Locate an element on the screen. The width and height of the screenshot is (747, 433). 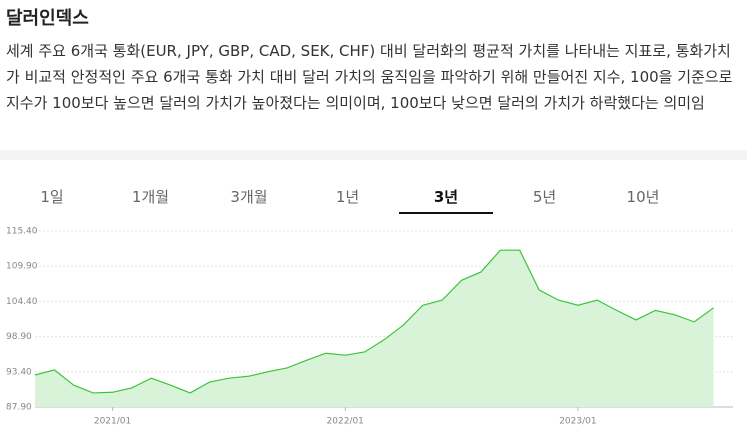
period-tab: 1일 is located at coordinates (52, 197).